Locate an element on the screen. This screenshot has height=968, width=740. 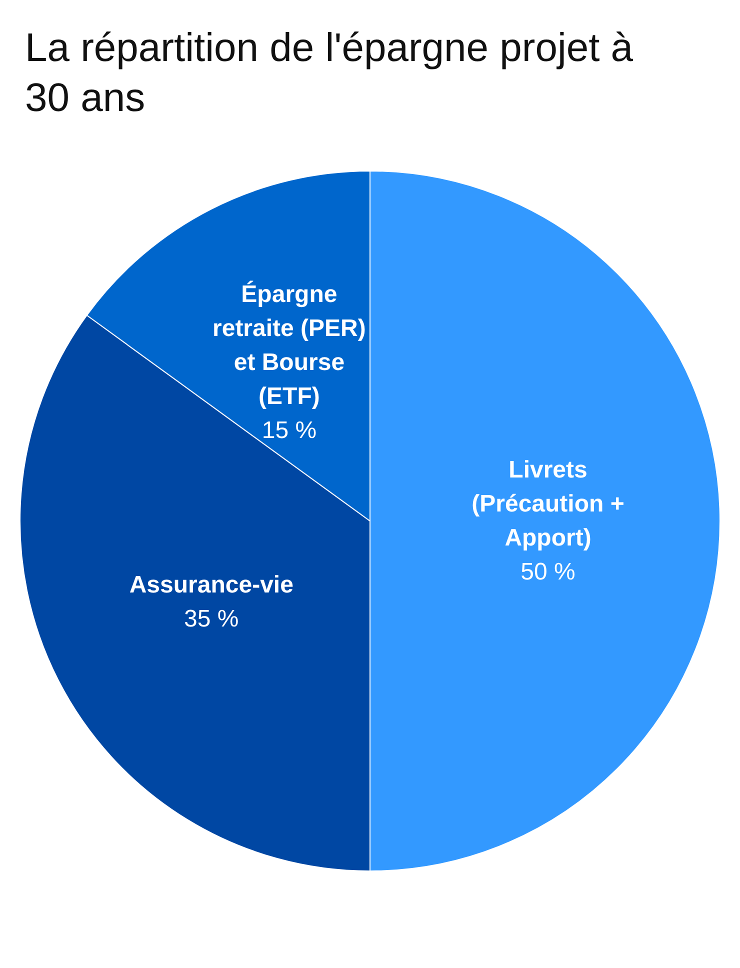
slice-label: Épargne retraite (PER) et Bourse (ETF) is located at coordinates (289, 345).